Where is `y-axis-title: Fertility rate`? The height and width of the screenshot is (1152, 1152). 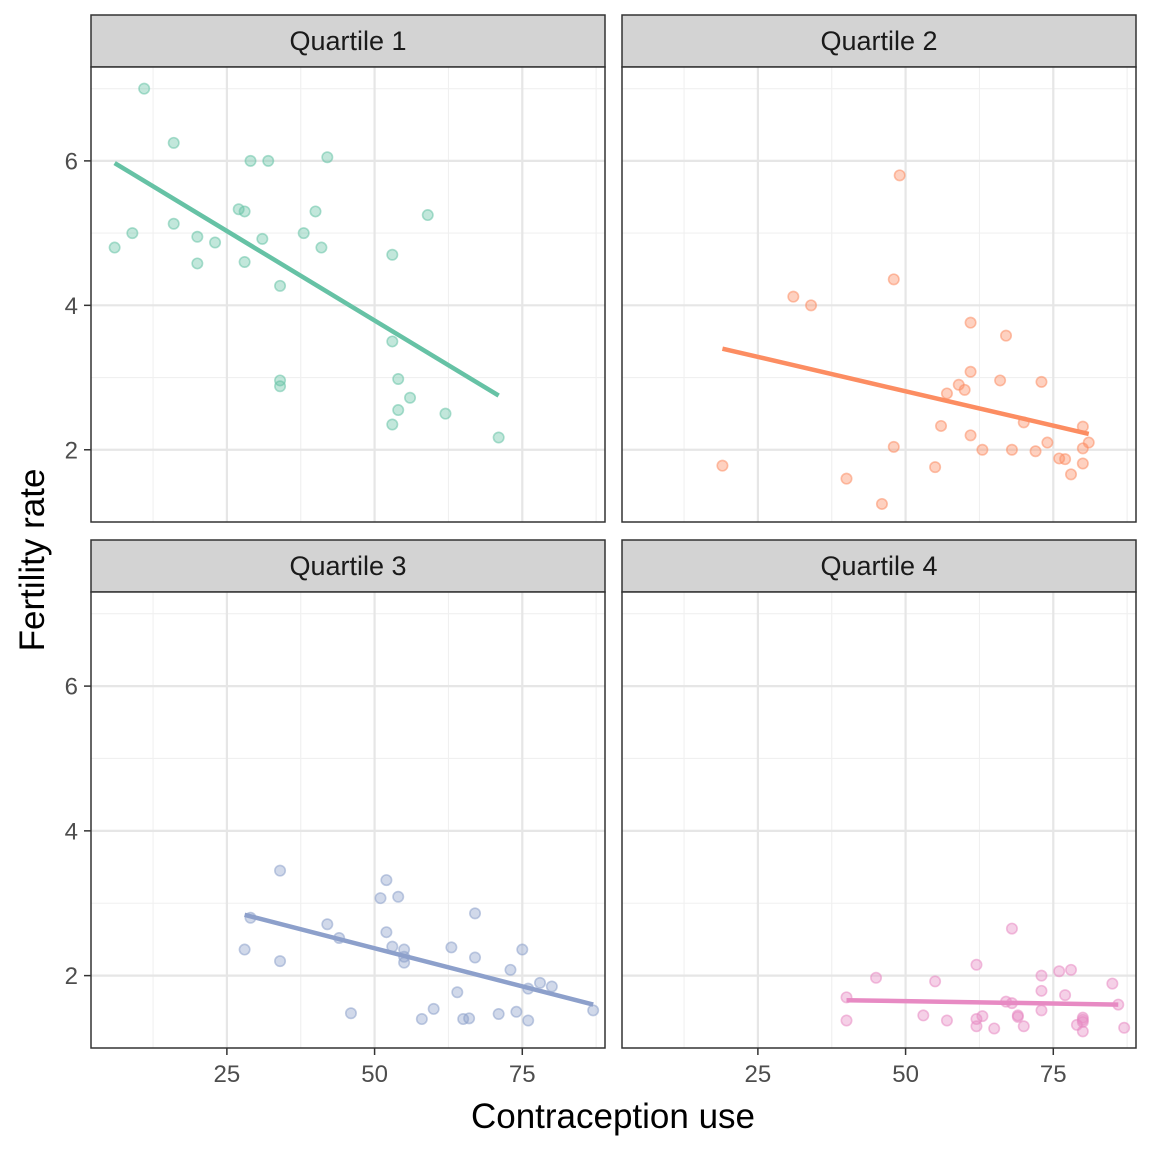
y-axis-title: Fertility rate is located at coordinates (32, 560).